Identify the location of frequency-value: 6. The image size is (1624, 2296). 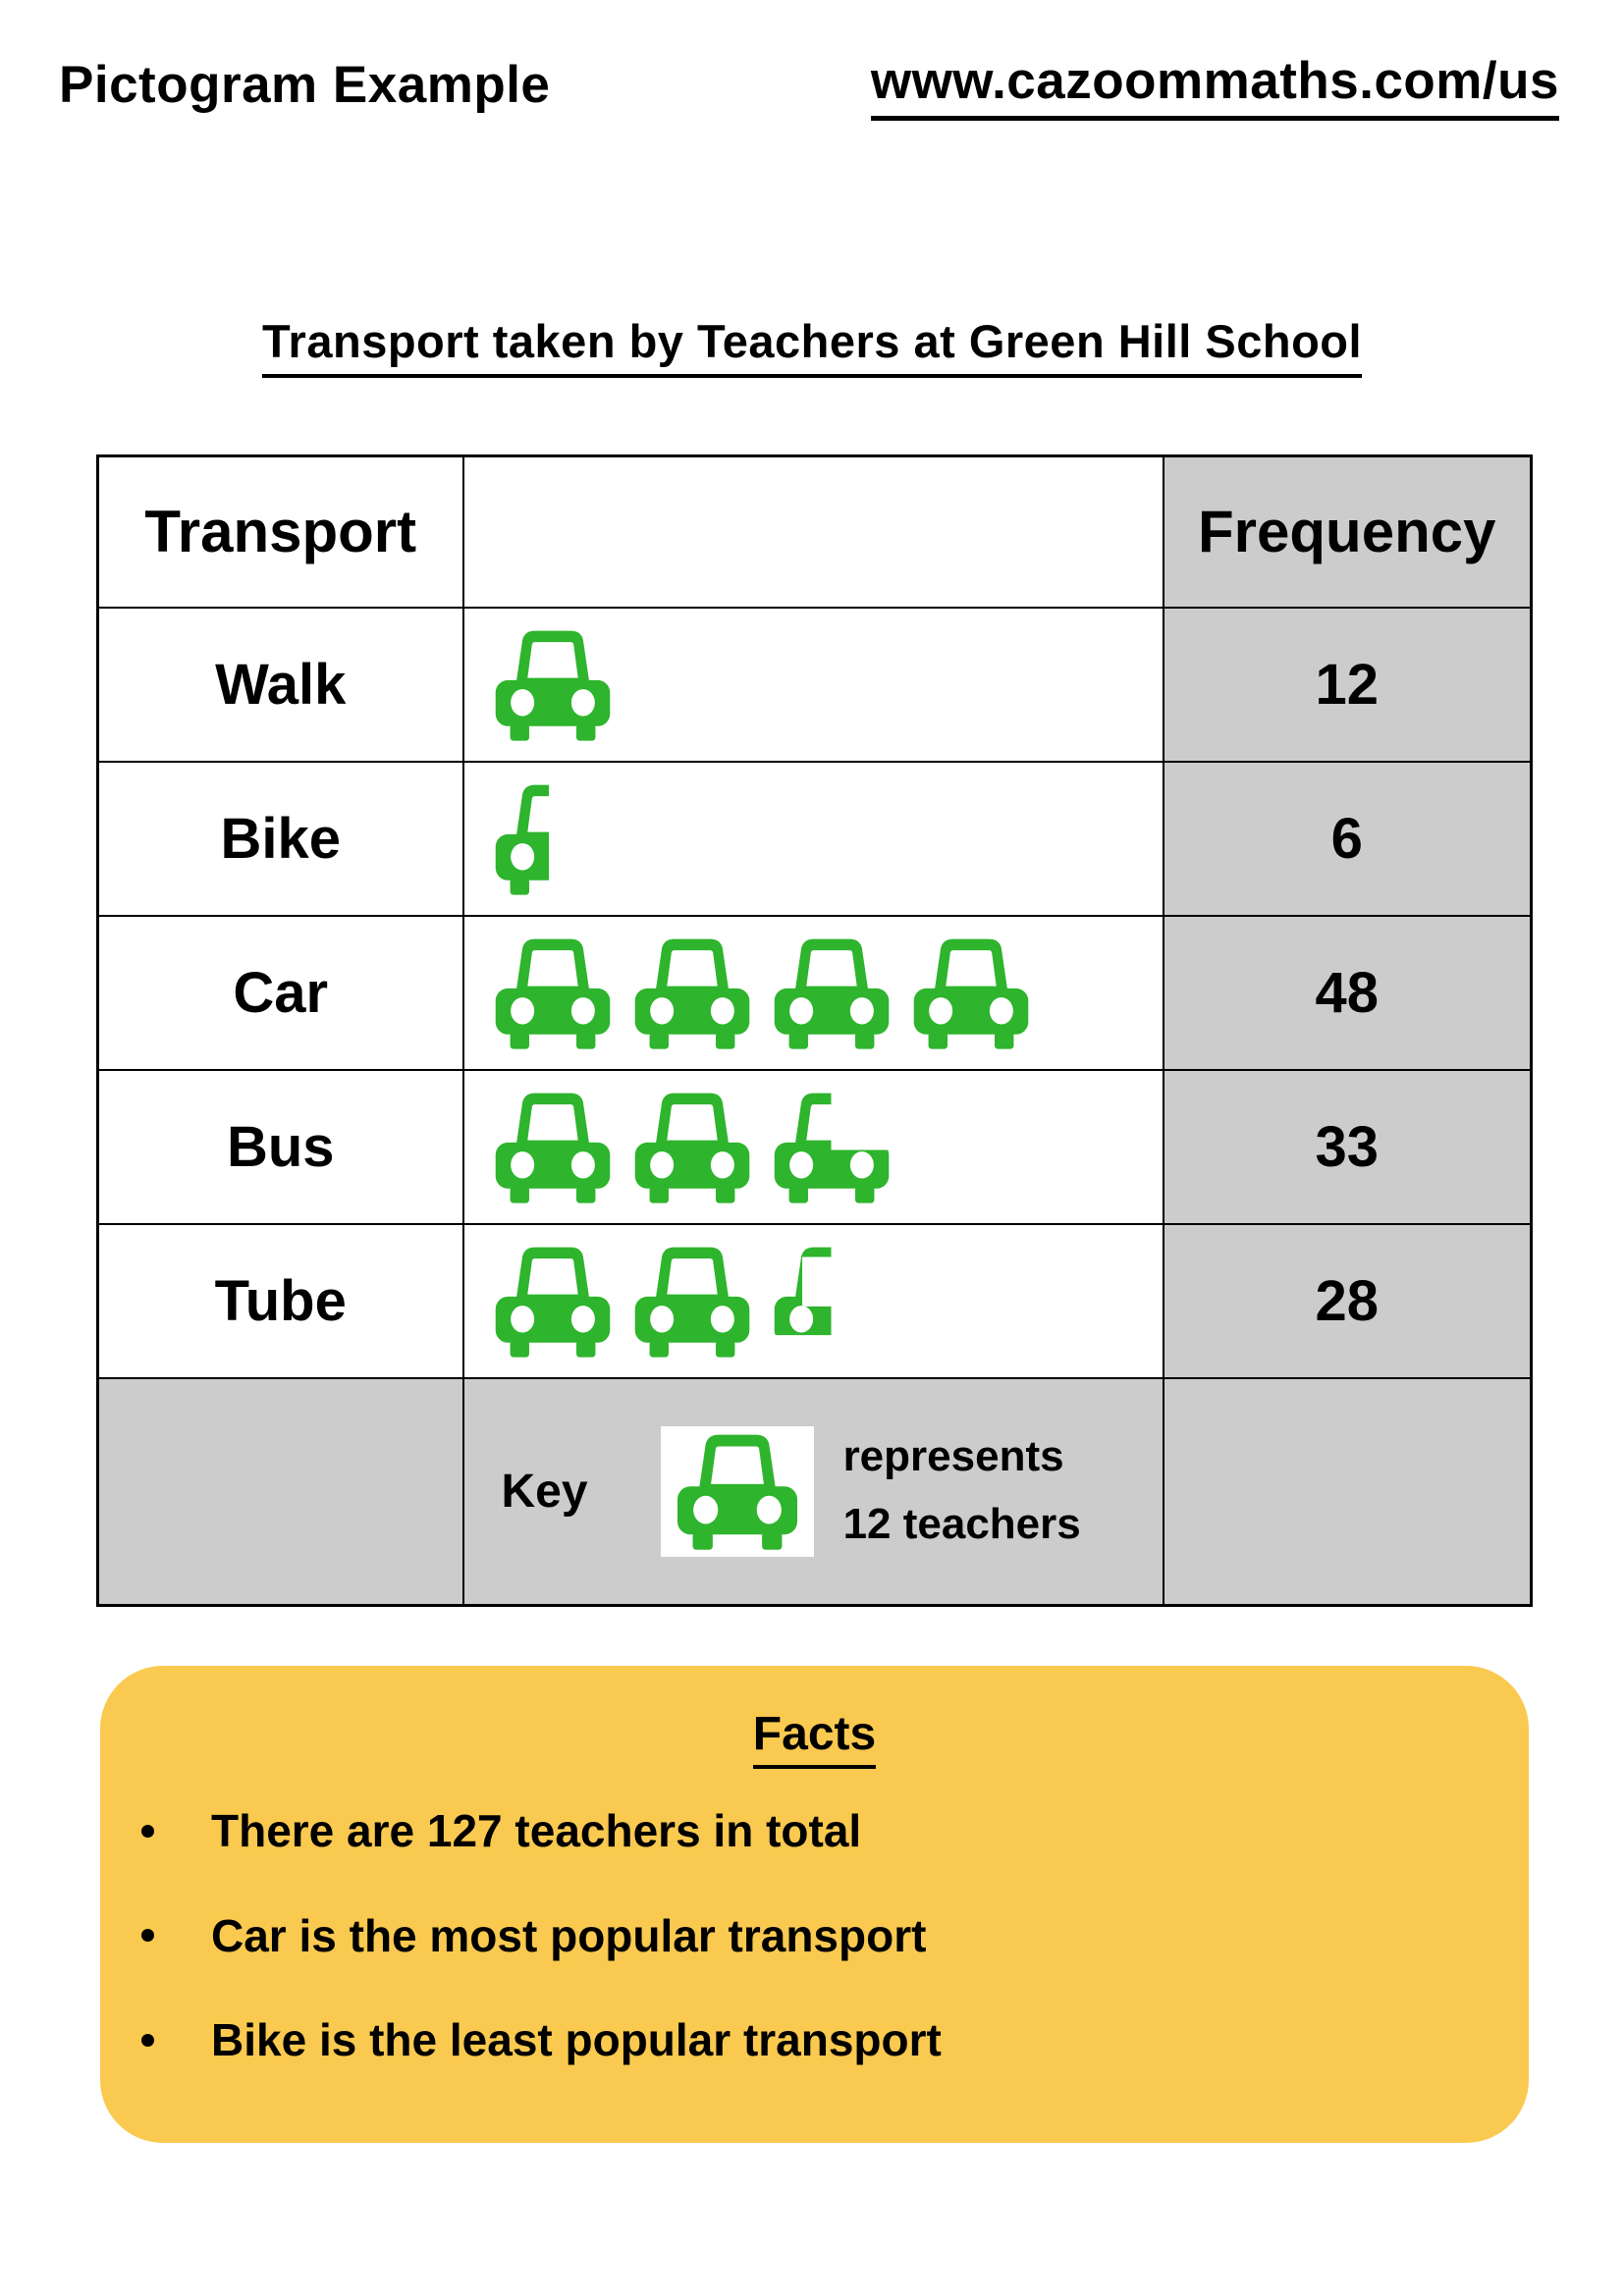
(1347, 839).